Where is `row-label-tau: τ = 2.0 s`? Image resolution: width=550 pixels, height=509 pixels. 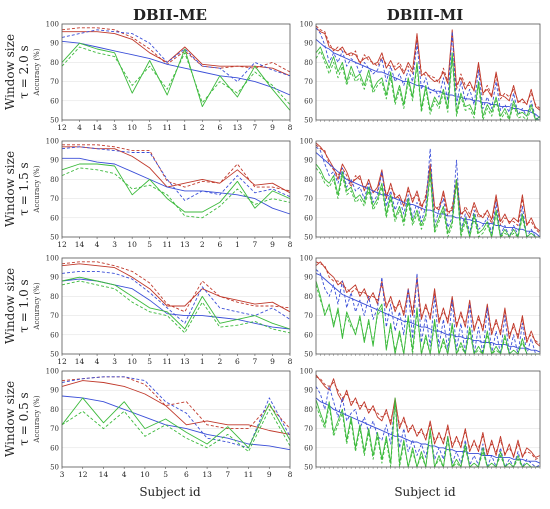
row-label-tau: τ = 2.0 s is located at coordinates (24, 71).